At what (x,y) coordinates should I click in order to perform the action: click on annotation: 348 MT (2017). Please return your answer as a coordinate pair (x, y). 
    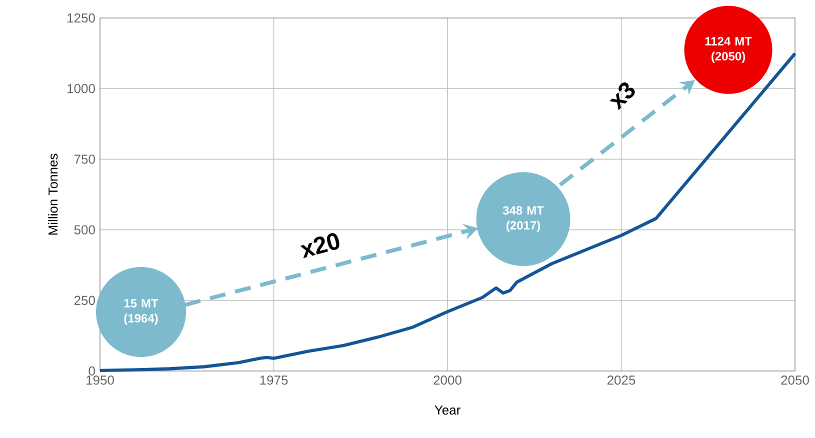
    Looking at the image, I should click on (523, 219).